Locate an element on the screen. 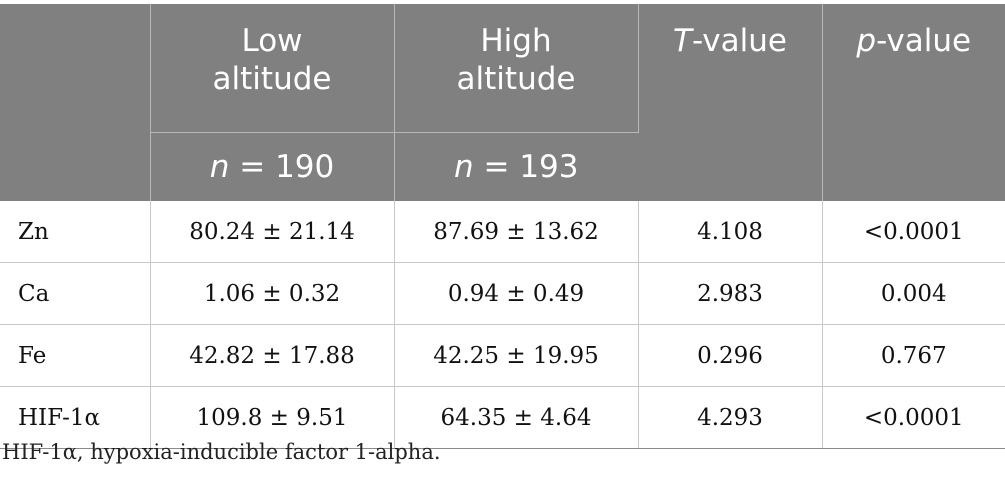 The width and height of the screenshot is (1005, 483). header-low-n: n = 190 is located at coordinates (272, 166).